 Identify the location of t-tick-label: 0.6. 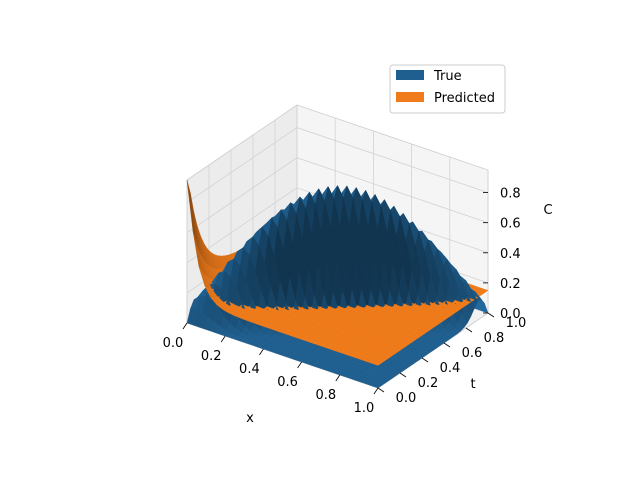
(472, 353).